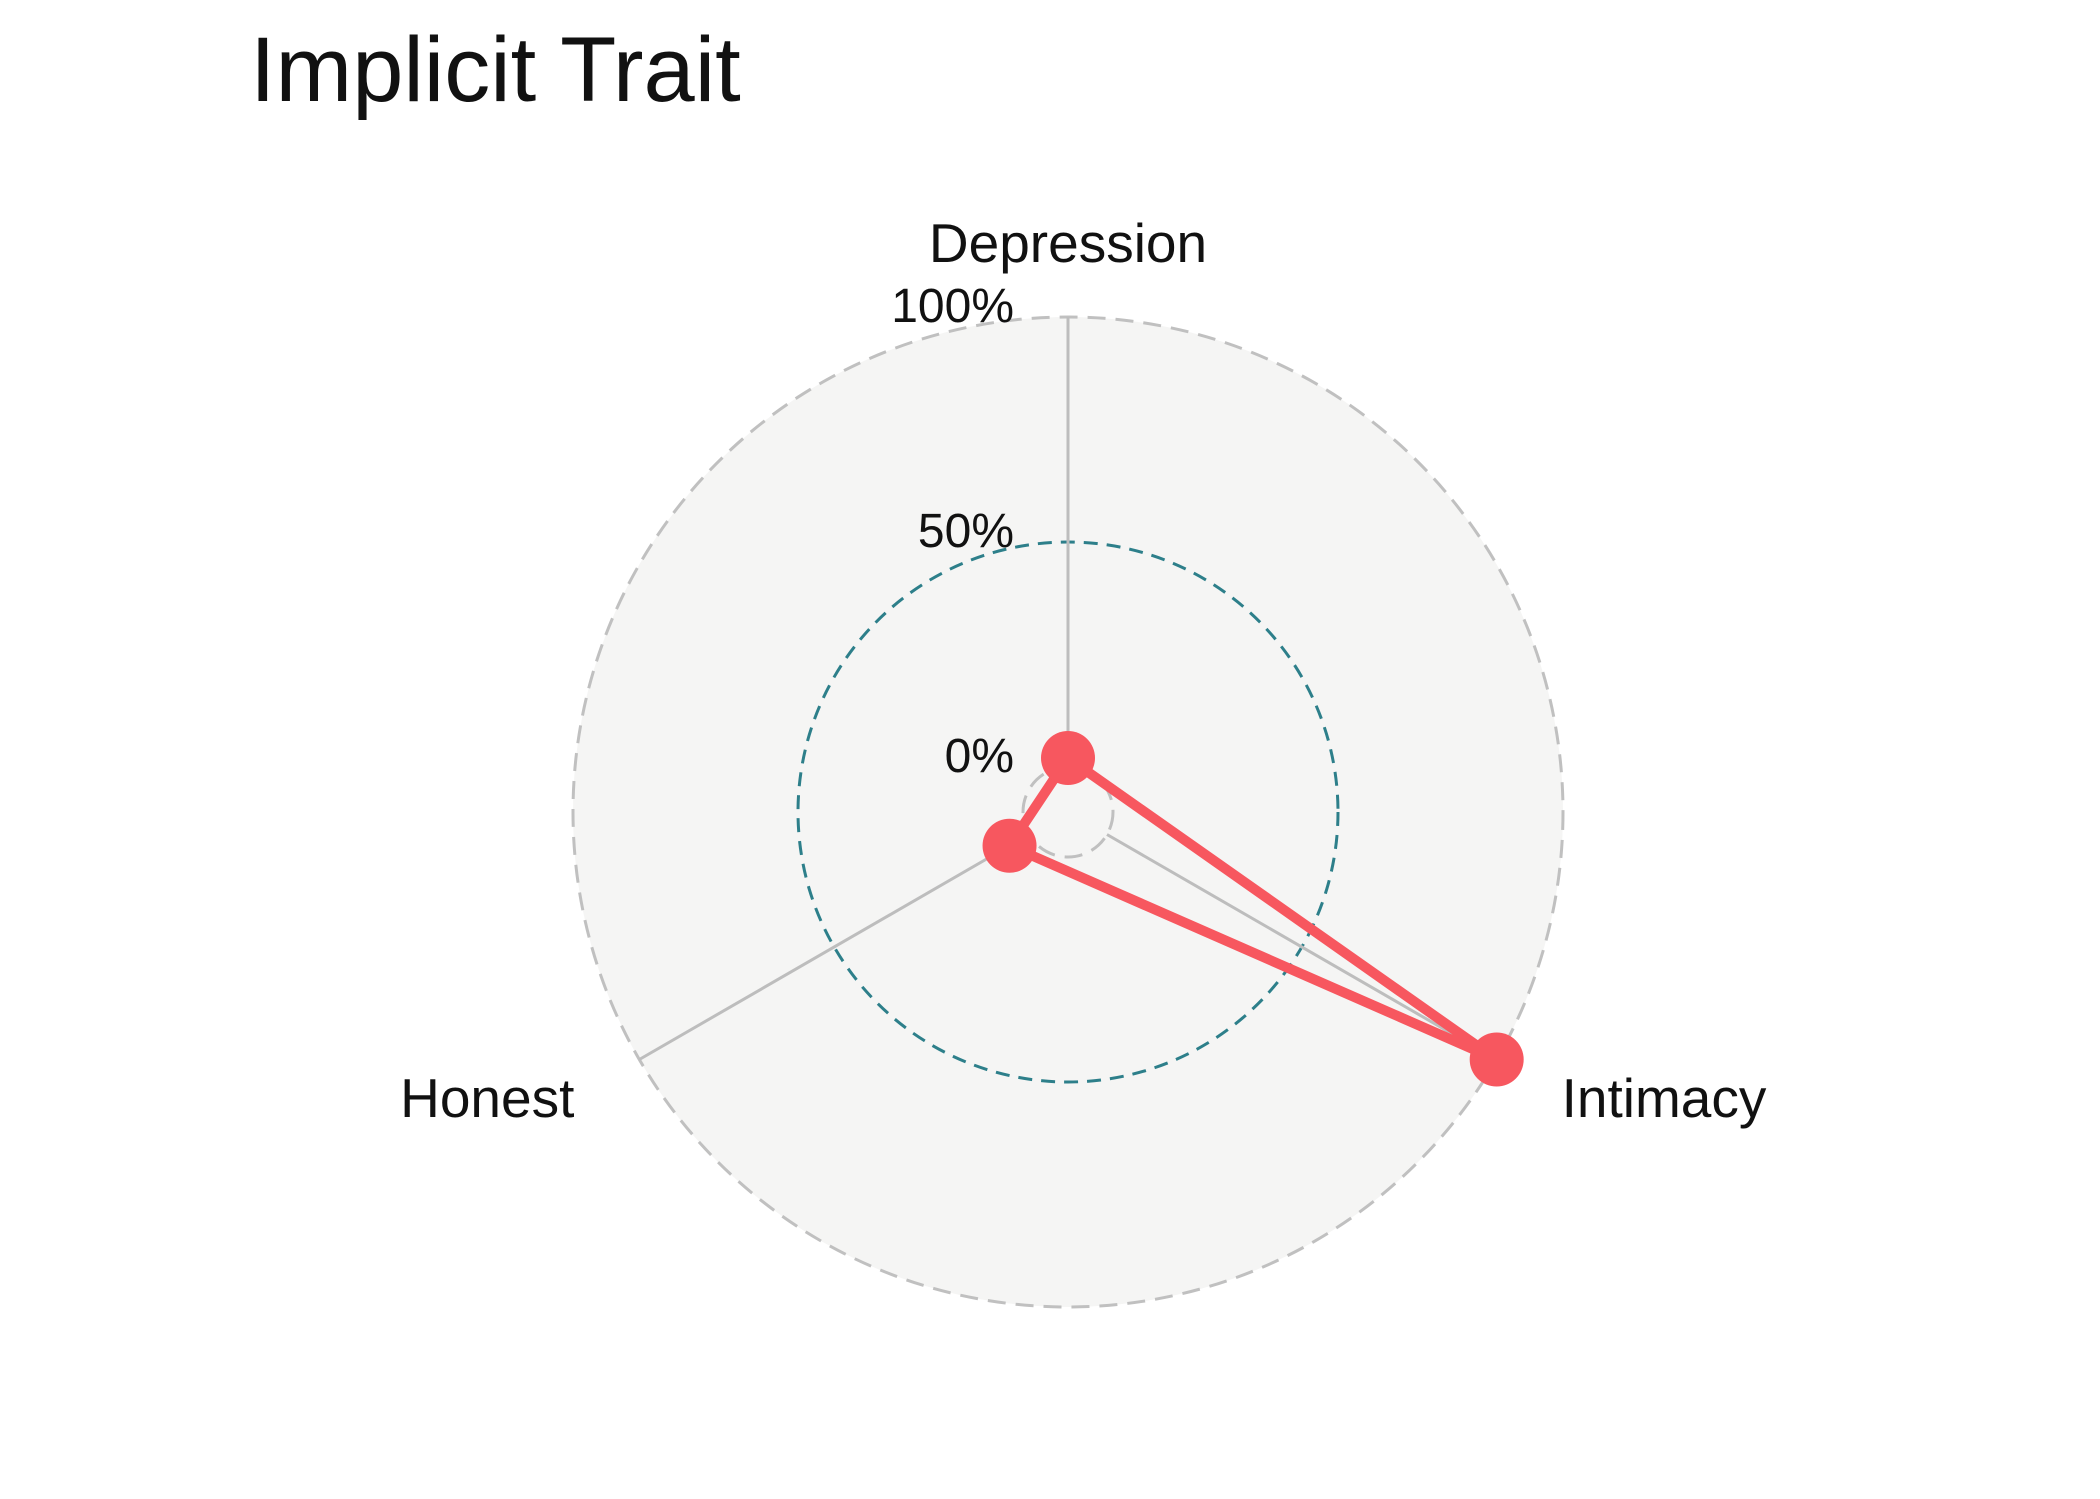 The width and height of the screenshot is (2100, 1499). I want to click on tick-label-50: 50%, so click(966, 531).